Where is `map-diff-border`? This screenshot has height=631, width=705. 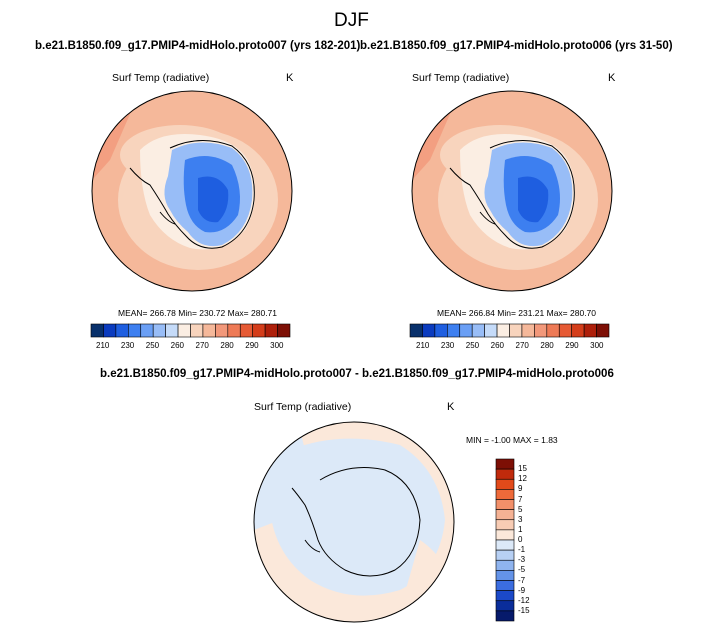 map-diff-border is located at coordinates (354, 522).